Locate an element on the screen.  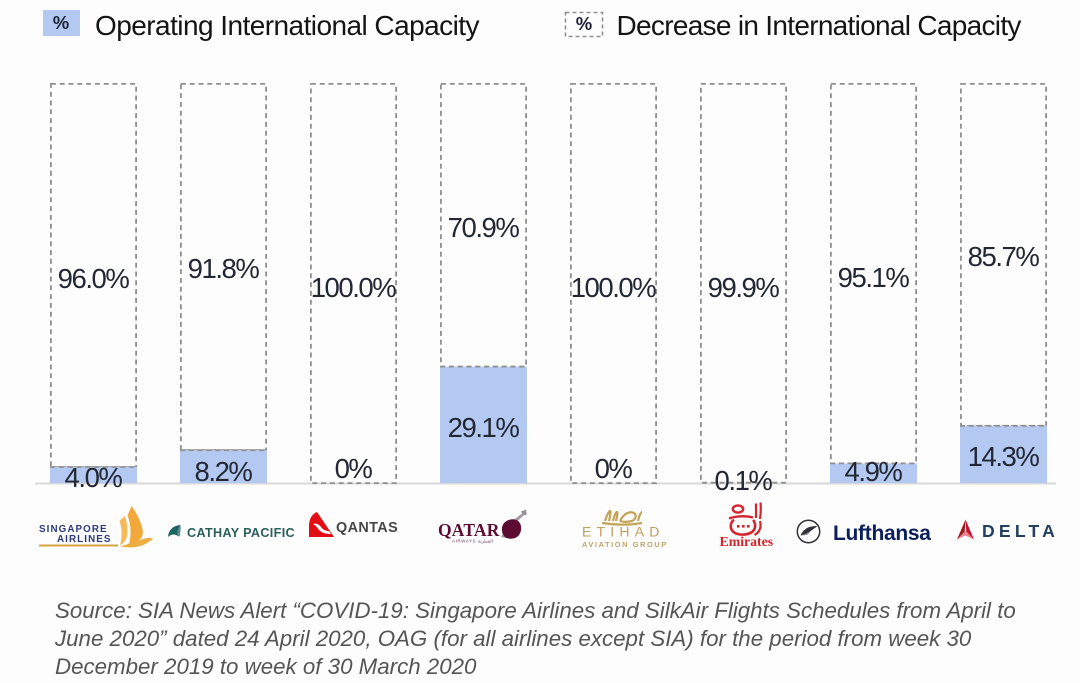
svg-text: SINGAPORE is located at coordinates (73, 529).